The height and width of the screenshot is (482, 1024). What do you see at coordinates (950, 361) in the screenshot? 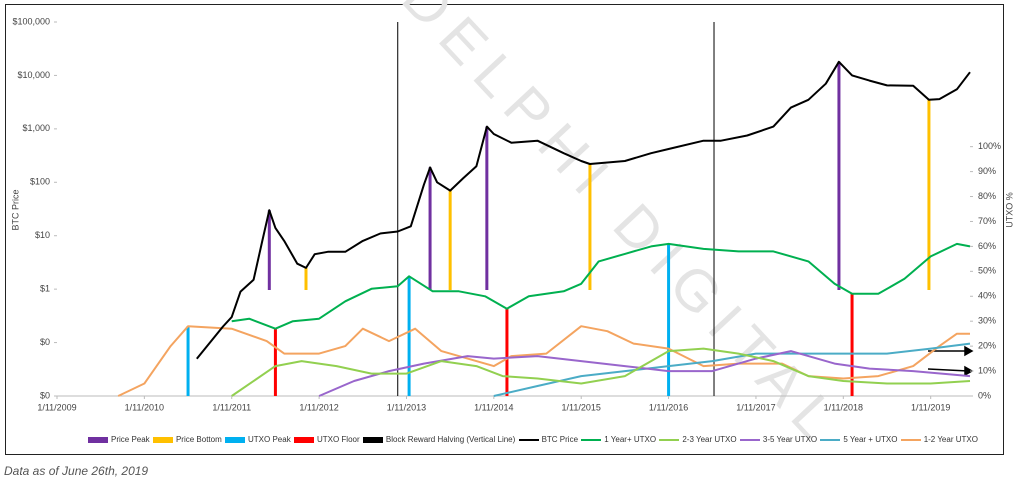
I see `arrows` at bounding box center [950, 361].